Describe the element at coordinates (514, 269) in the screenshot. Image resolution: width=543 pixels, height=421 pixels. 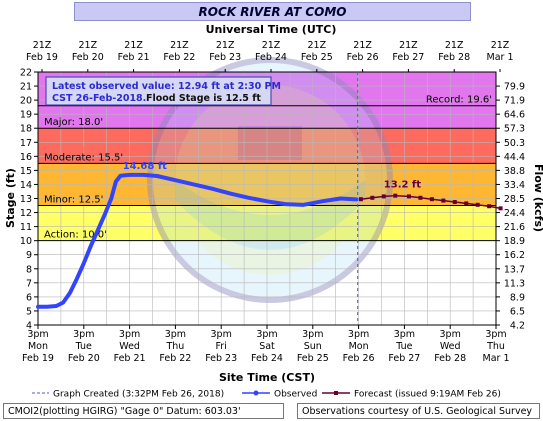
I see `y2-tick-label: 13.7` at that location.